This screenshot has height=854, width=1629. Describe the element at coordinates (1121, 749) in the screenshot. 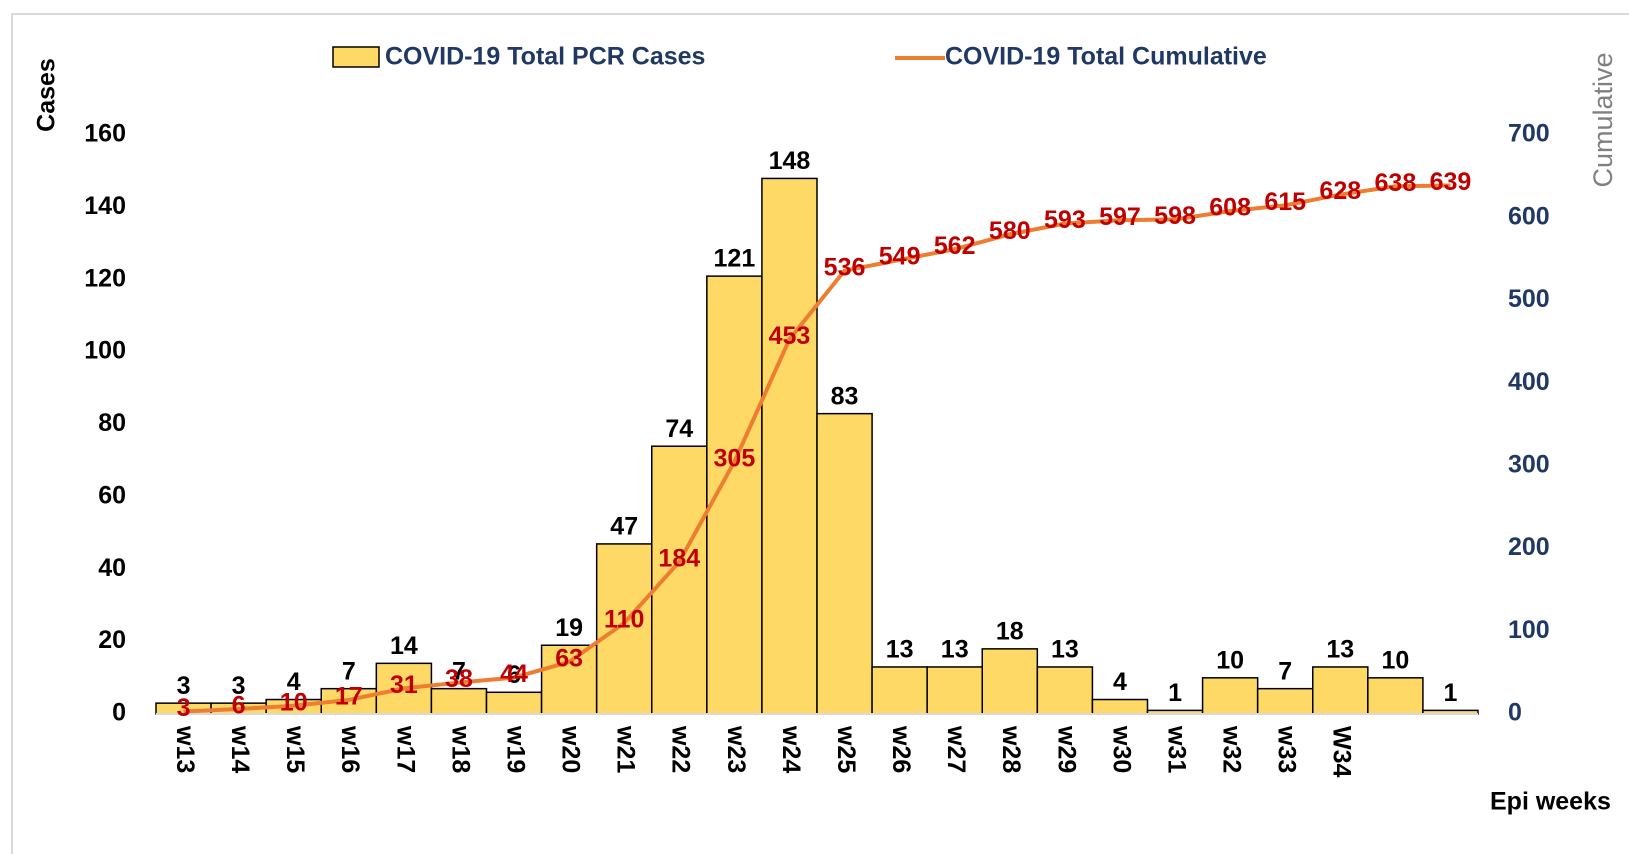

I see `x-tick-label: w30` at that location.